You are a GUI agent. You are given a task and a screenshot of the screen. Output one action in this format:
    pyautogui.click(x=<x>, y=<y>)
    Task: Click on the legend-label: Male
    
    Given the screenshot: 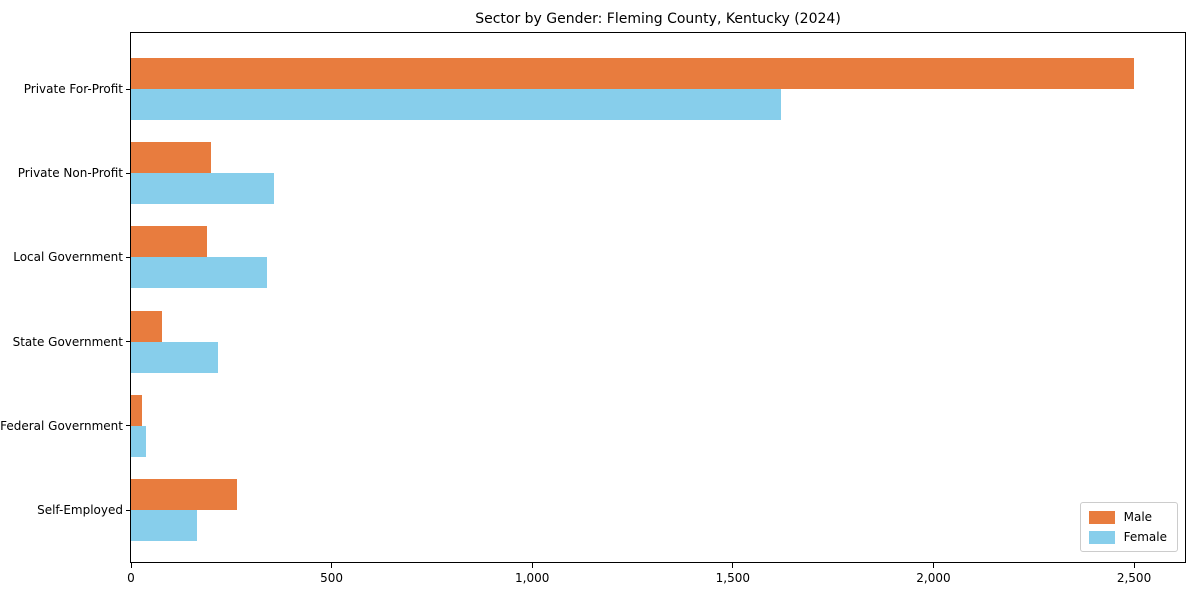 What is the action you would take?
    pyautogui.click(x=1138, y=517)
    